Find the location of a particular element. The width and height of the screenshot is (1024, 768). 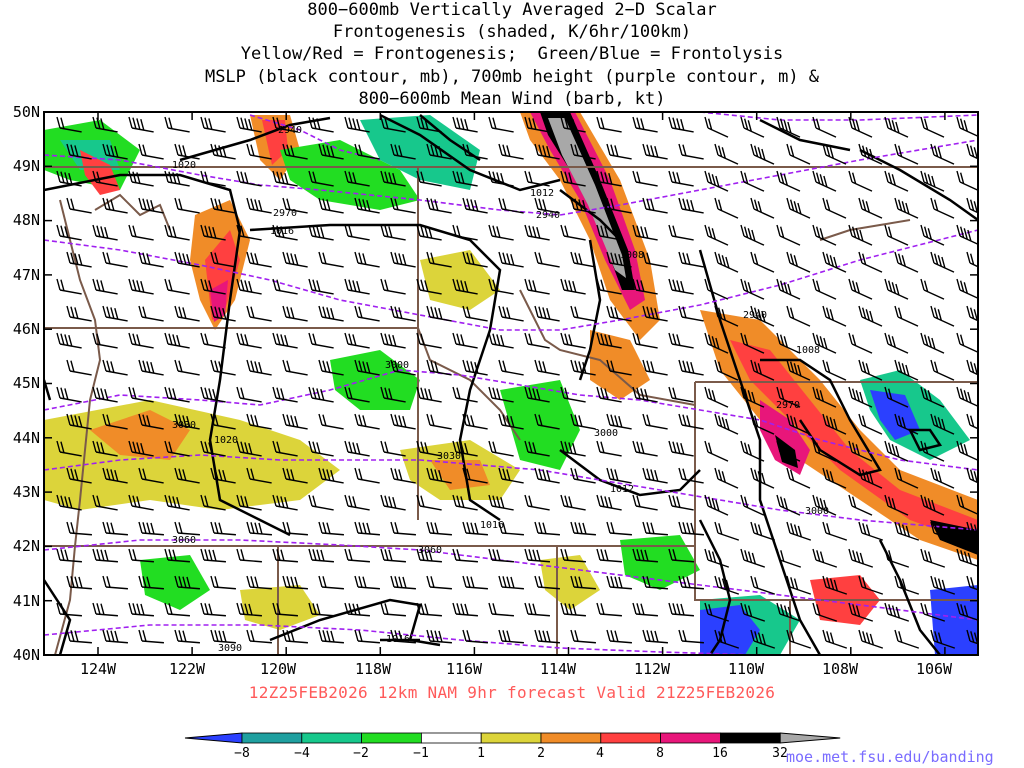

lon-label: 112W is located at coordinates (652, 669).